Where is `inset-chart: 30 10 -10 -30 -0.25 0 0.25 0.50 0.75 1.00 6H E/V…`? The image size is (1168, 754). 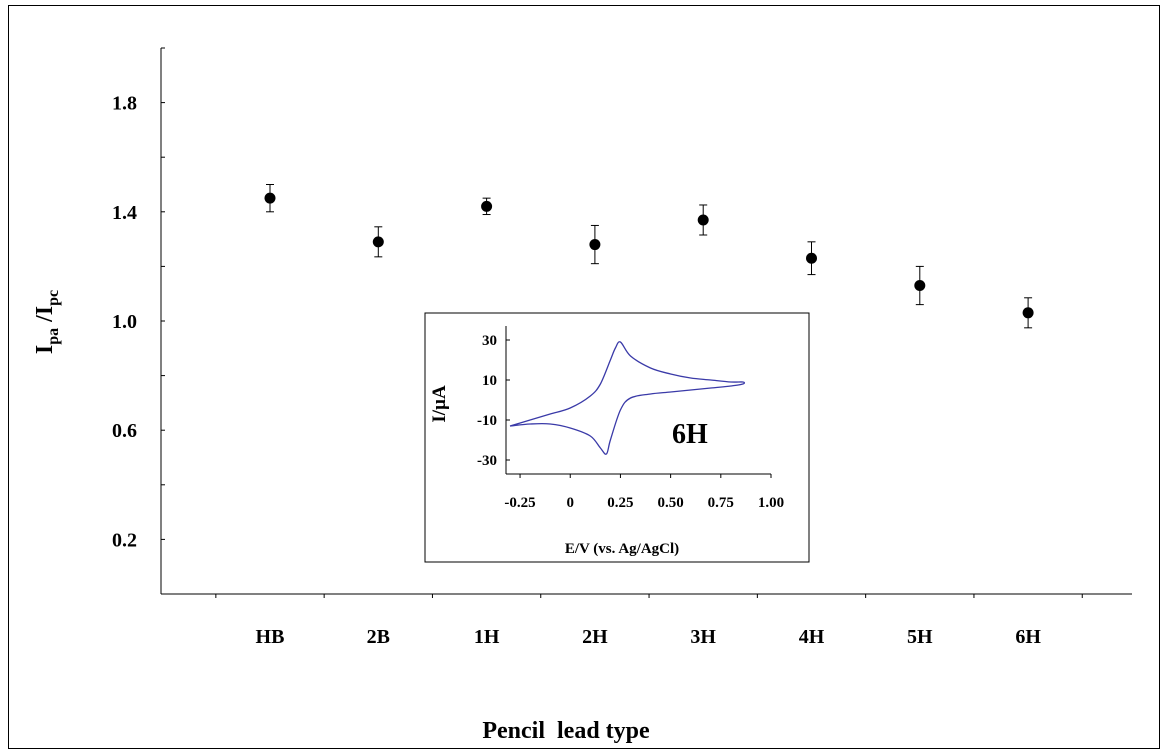
inset-chart: 30 10 -10 -30 -0.25 0 0.25 0.50 0.75 1.00 6H E/V… is located at coordinates (617, 437).